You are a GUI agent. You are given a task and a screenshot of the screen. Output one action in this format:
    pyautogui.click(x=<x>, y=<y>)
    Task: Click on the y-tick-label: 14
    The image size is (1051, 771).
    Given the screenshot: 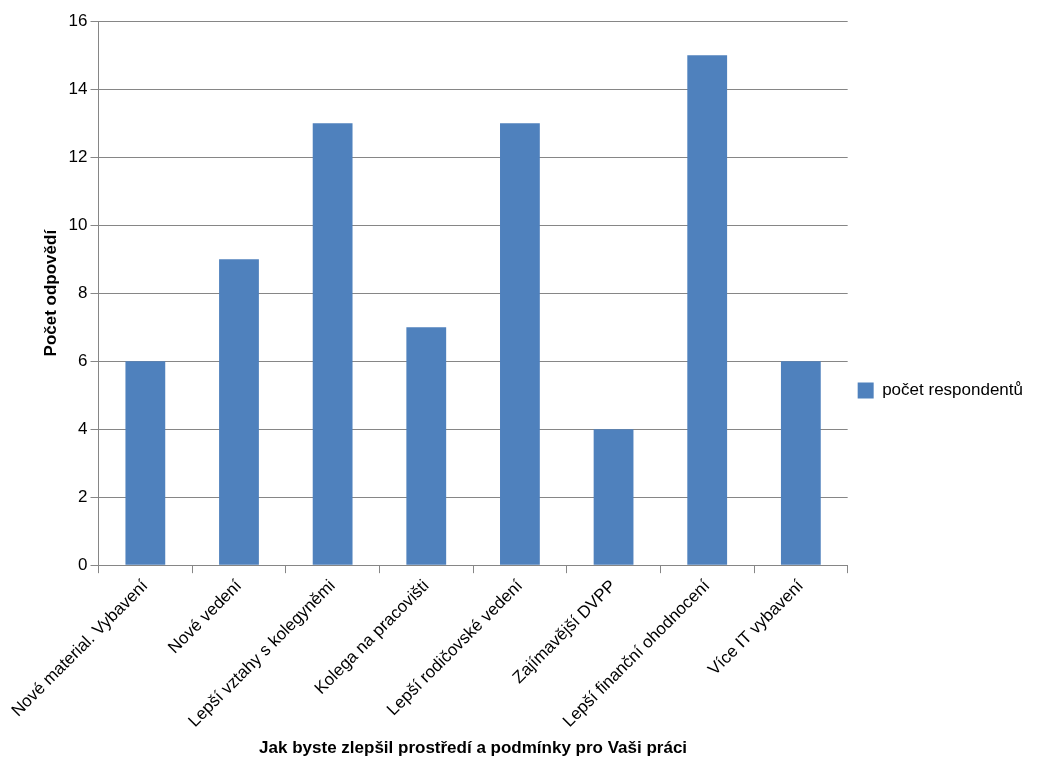 What is the action you would take?
    pyautogui.click(x=78, y=88)
    